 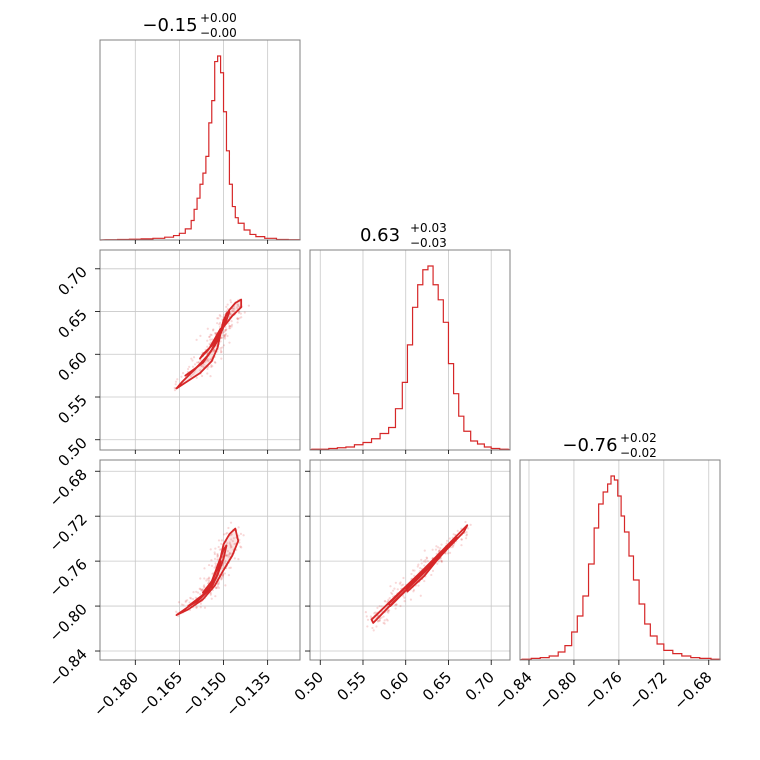 I want to click on xtick-label-1-2: 0.60, so click(x=394, y=686).